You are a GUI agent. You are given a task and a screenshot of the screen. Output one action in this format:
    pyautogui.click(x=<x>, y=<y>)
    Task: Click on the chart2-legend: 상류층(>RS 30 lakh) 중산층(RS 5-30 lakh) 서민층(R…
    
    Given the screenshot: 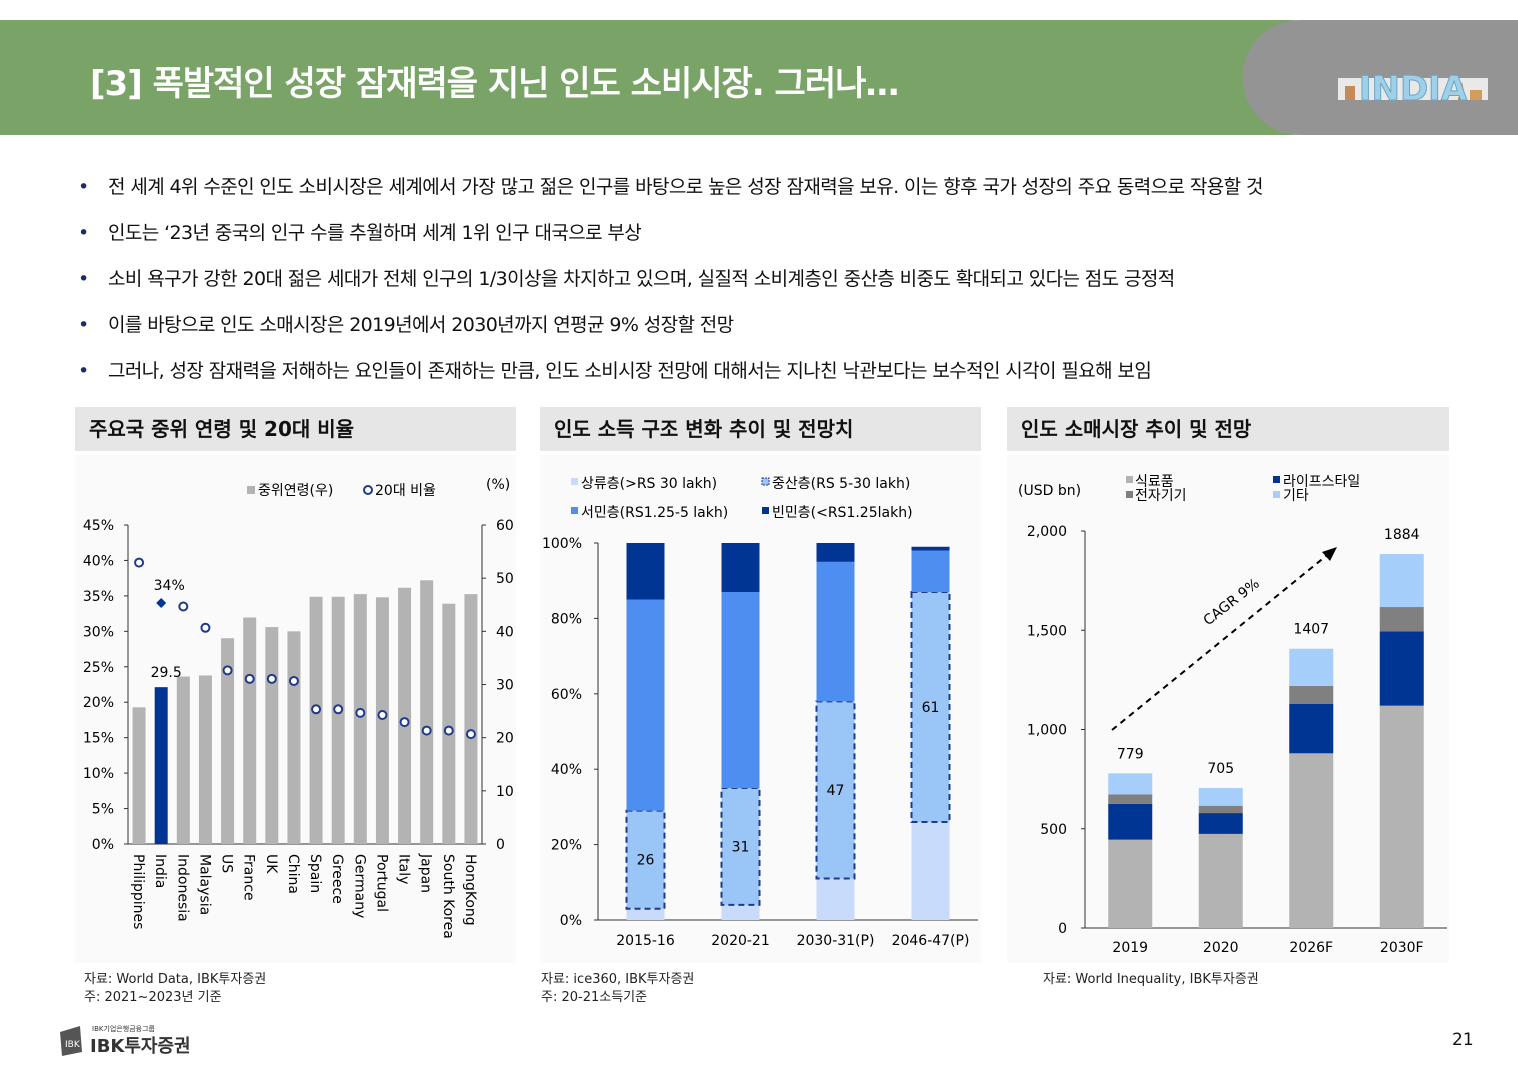 What is the action you would take?
    pyautogui.click(x=742, y=498)
    